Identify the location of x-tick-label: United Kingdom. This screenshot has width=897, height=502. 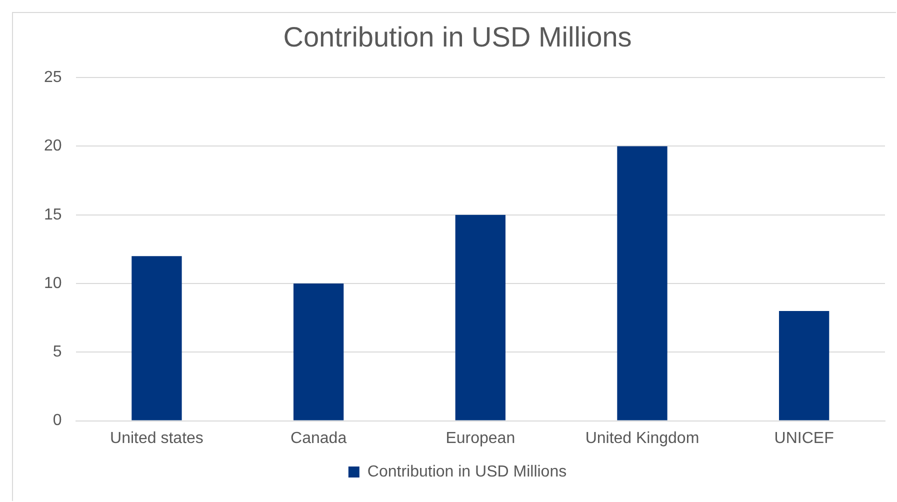
(642, 438).